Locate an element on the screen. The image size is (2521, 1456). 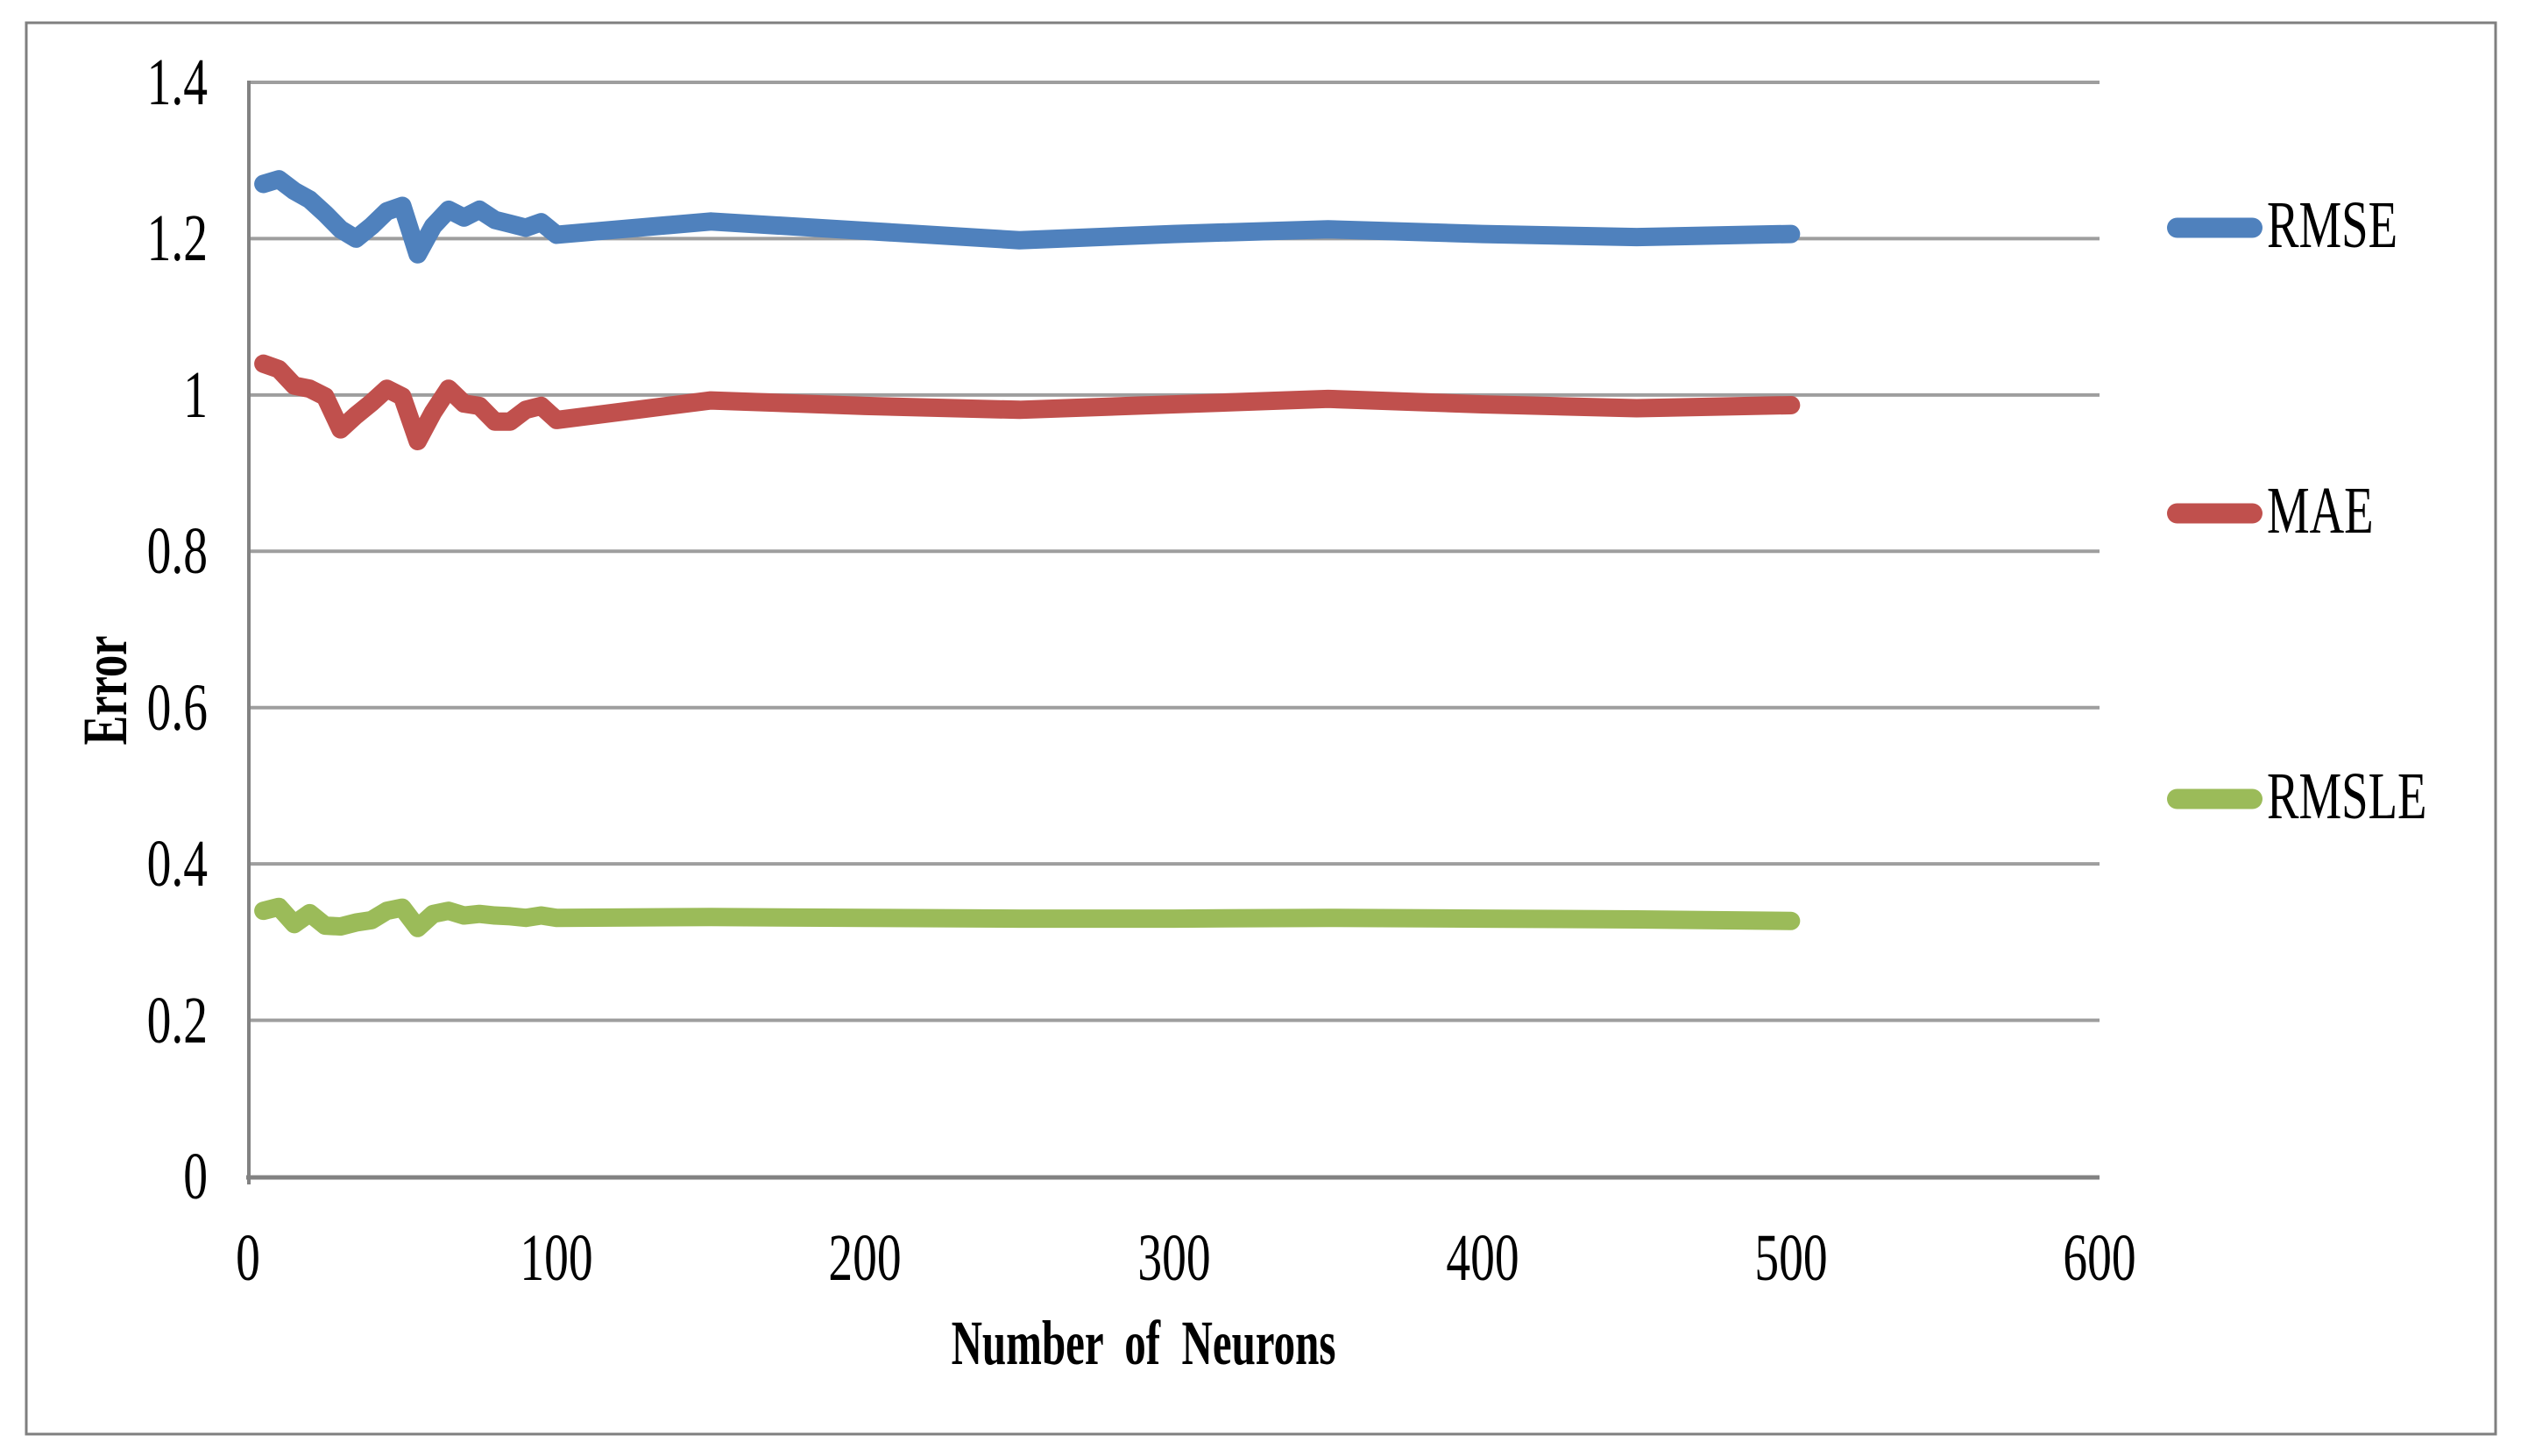
series-line-mae is located at coordinates (1028, 402).